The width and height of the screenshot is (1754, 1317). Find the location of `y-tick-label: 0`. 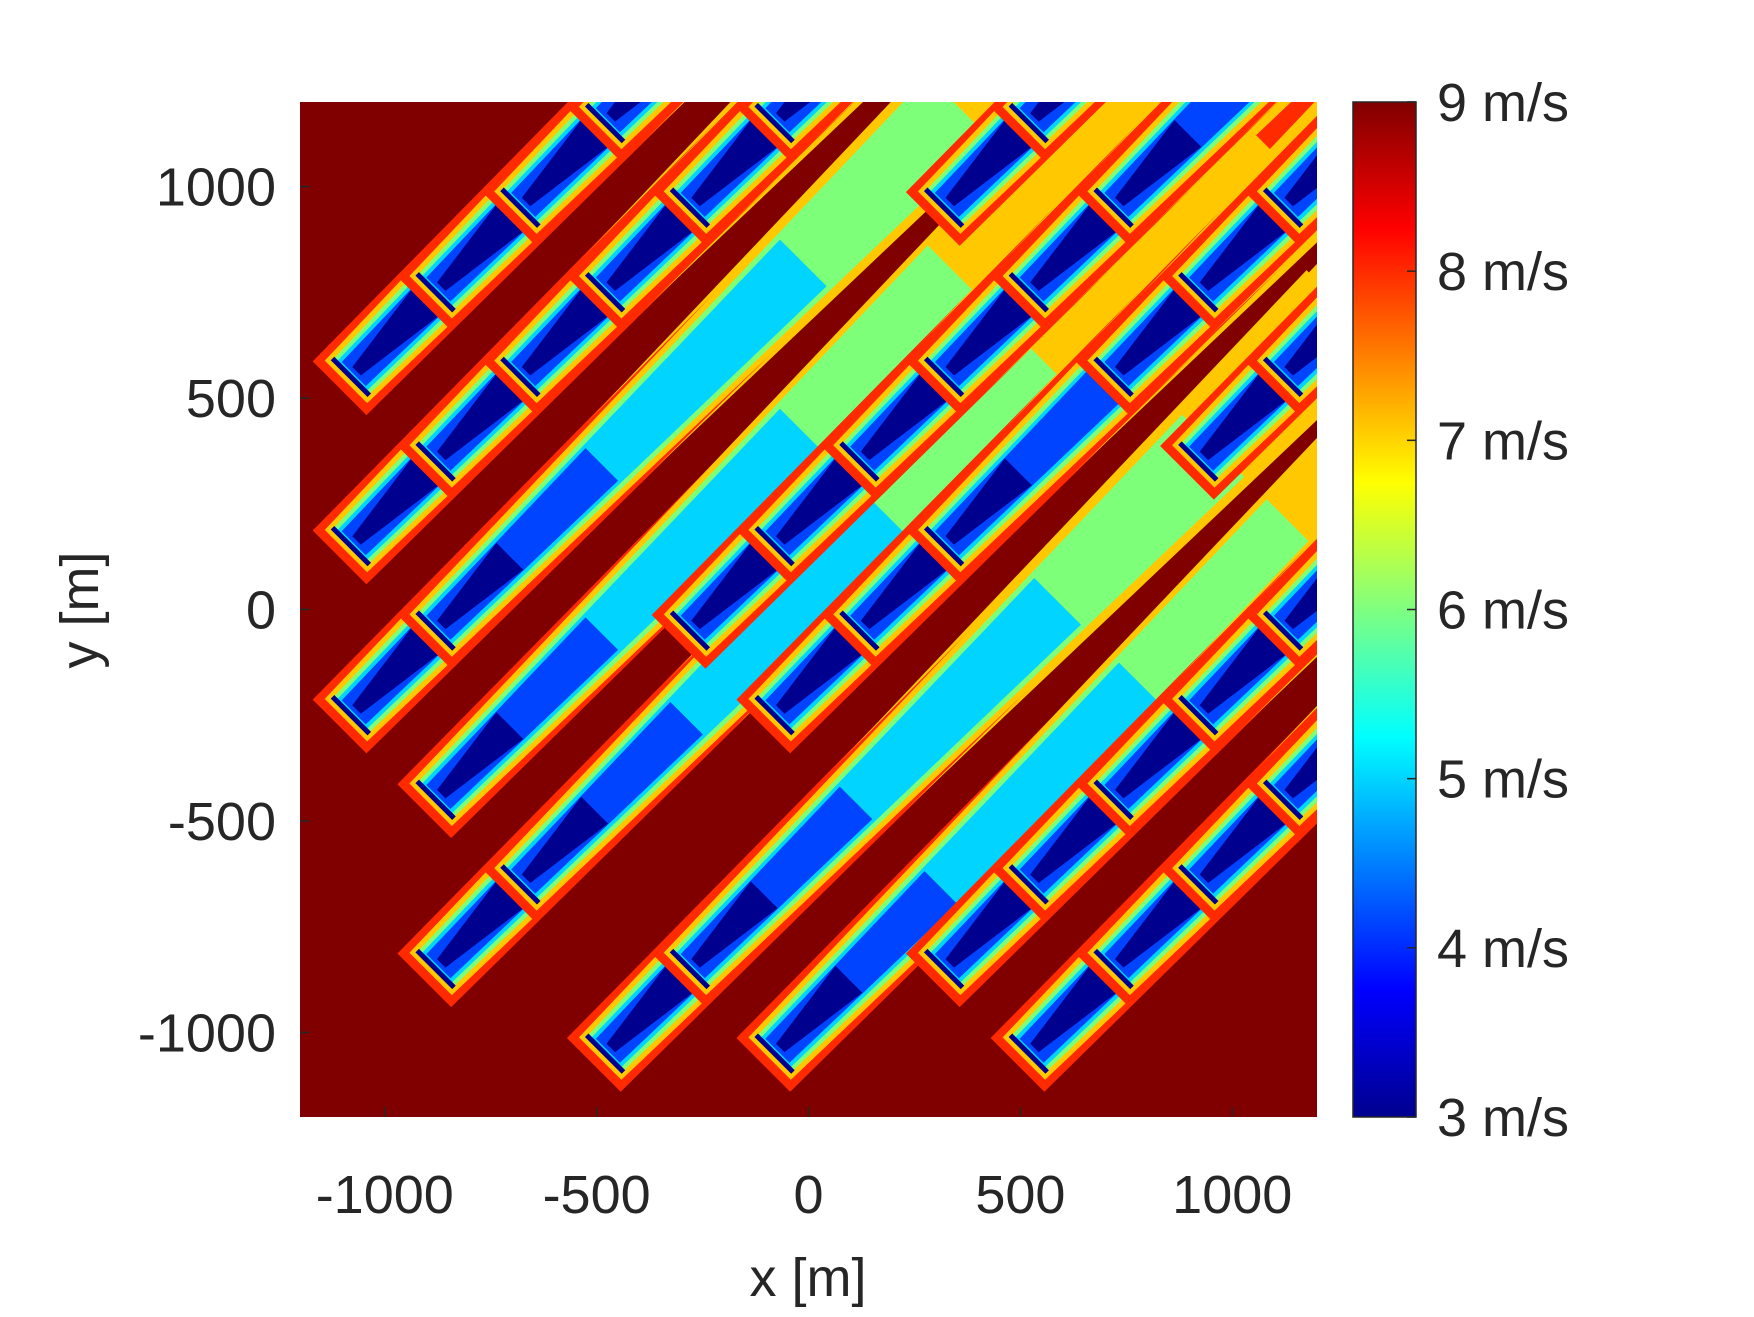

y-tick-label: 0 is located at coordinates (261, 611).